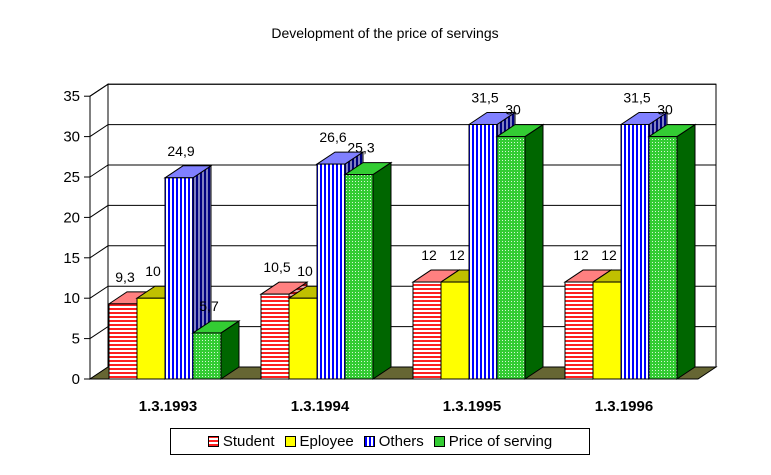 The width and height of the screenshot is (771, 475). What do you see at coordinates (71, 96) in the screenshot?
I see `y-tick-label: 35` at bounding box center [71, 96].